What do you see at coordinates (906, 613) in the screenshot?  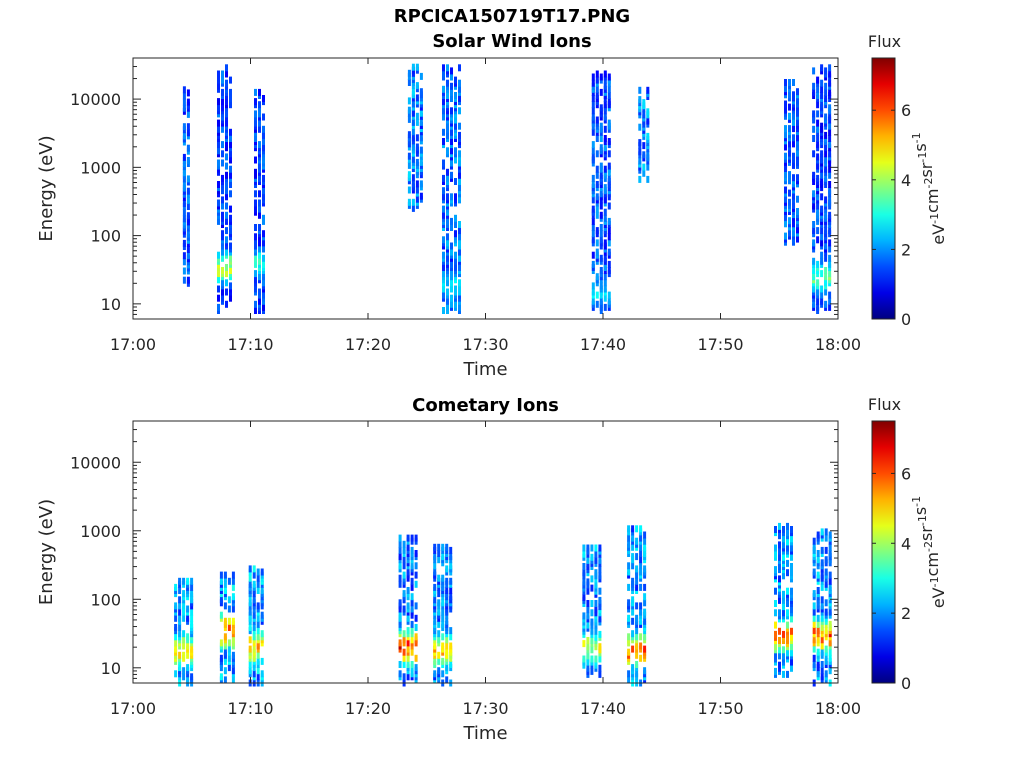 I see `colorbar-tick-label: 2` at bounding box center [906, 613].